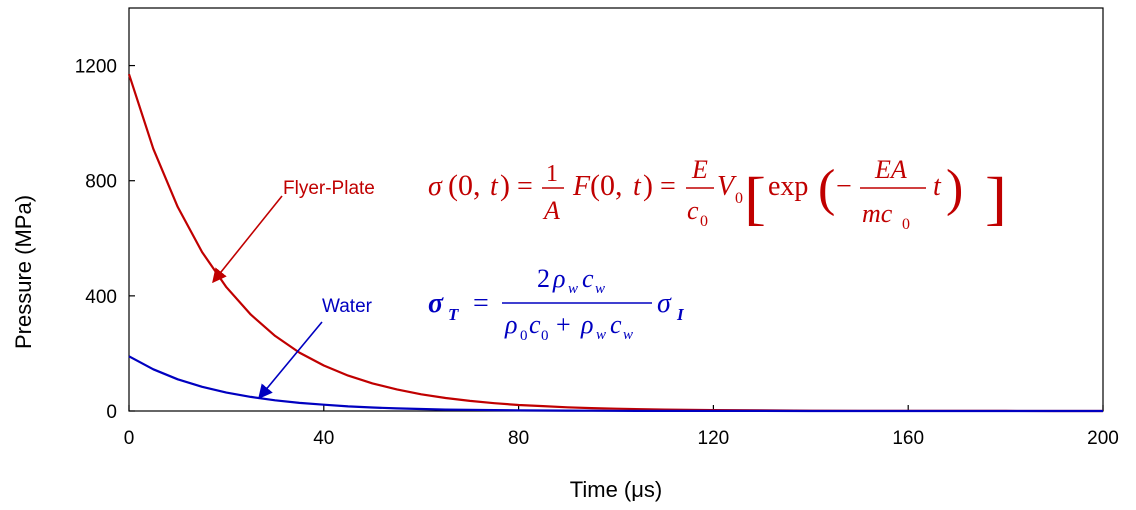  Describe the element at coordinates (581, 186) in the screenshot. I see `svg-text: F` at that location.